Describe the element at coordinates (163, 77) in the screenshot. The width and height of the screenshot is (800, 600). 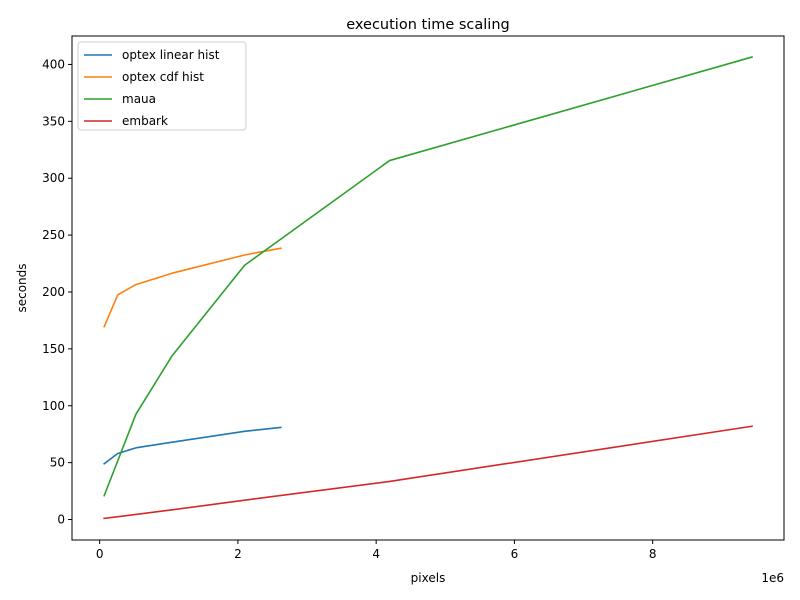
I see `legend-entry-label: optex cdf hist` at that location.